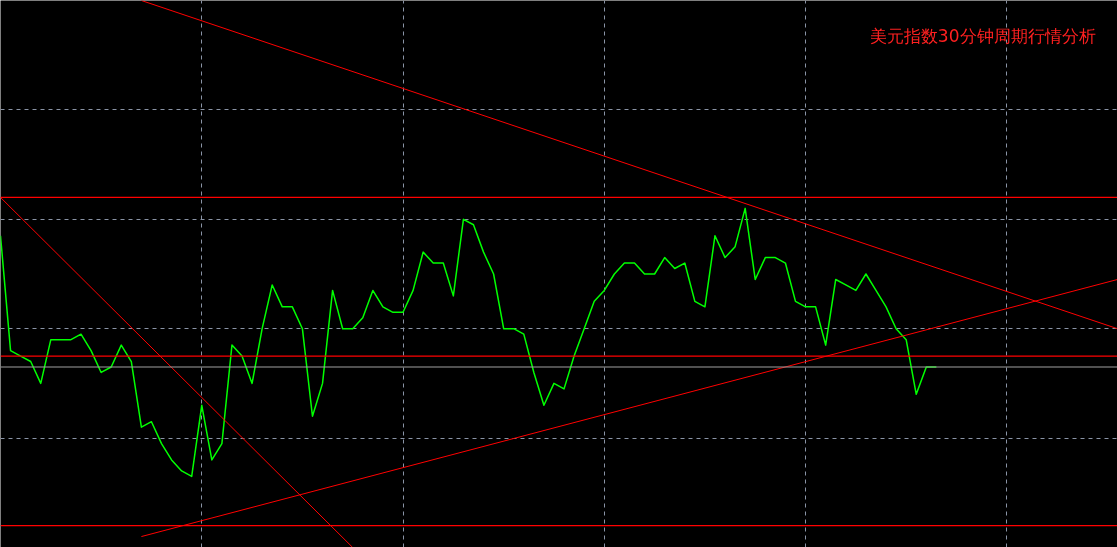 The image size is (1117, 547). Describe the element at coordinates (982, 35) in the screenshot. I see `text: 美元指数30分钟周期行情分析` at that location.